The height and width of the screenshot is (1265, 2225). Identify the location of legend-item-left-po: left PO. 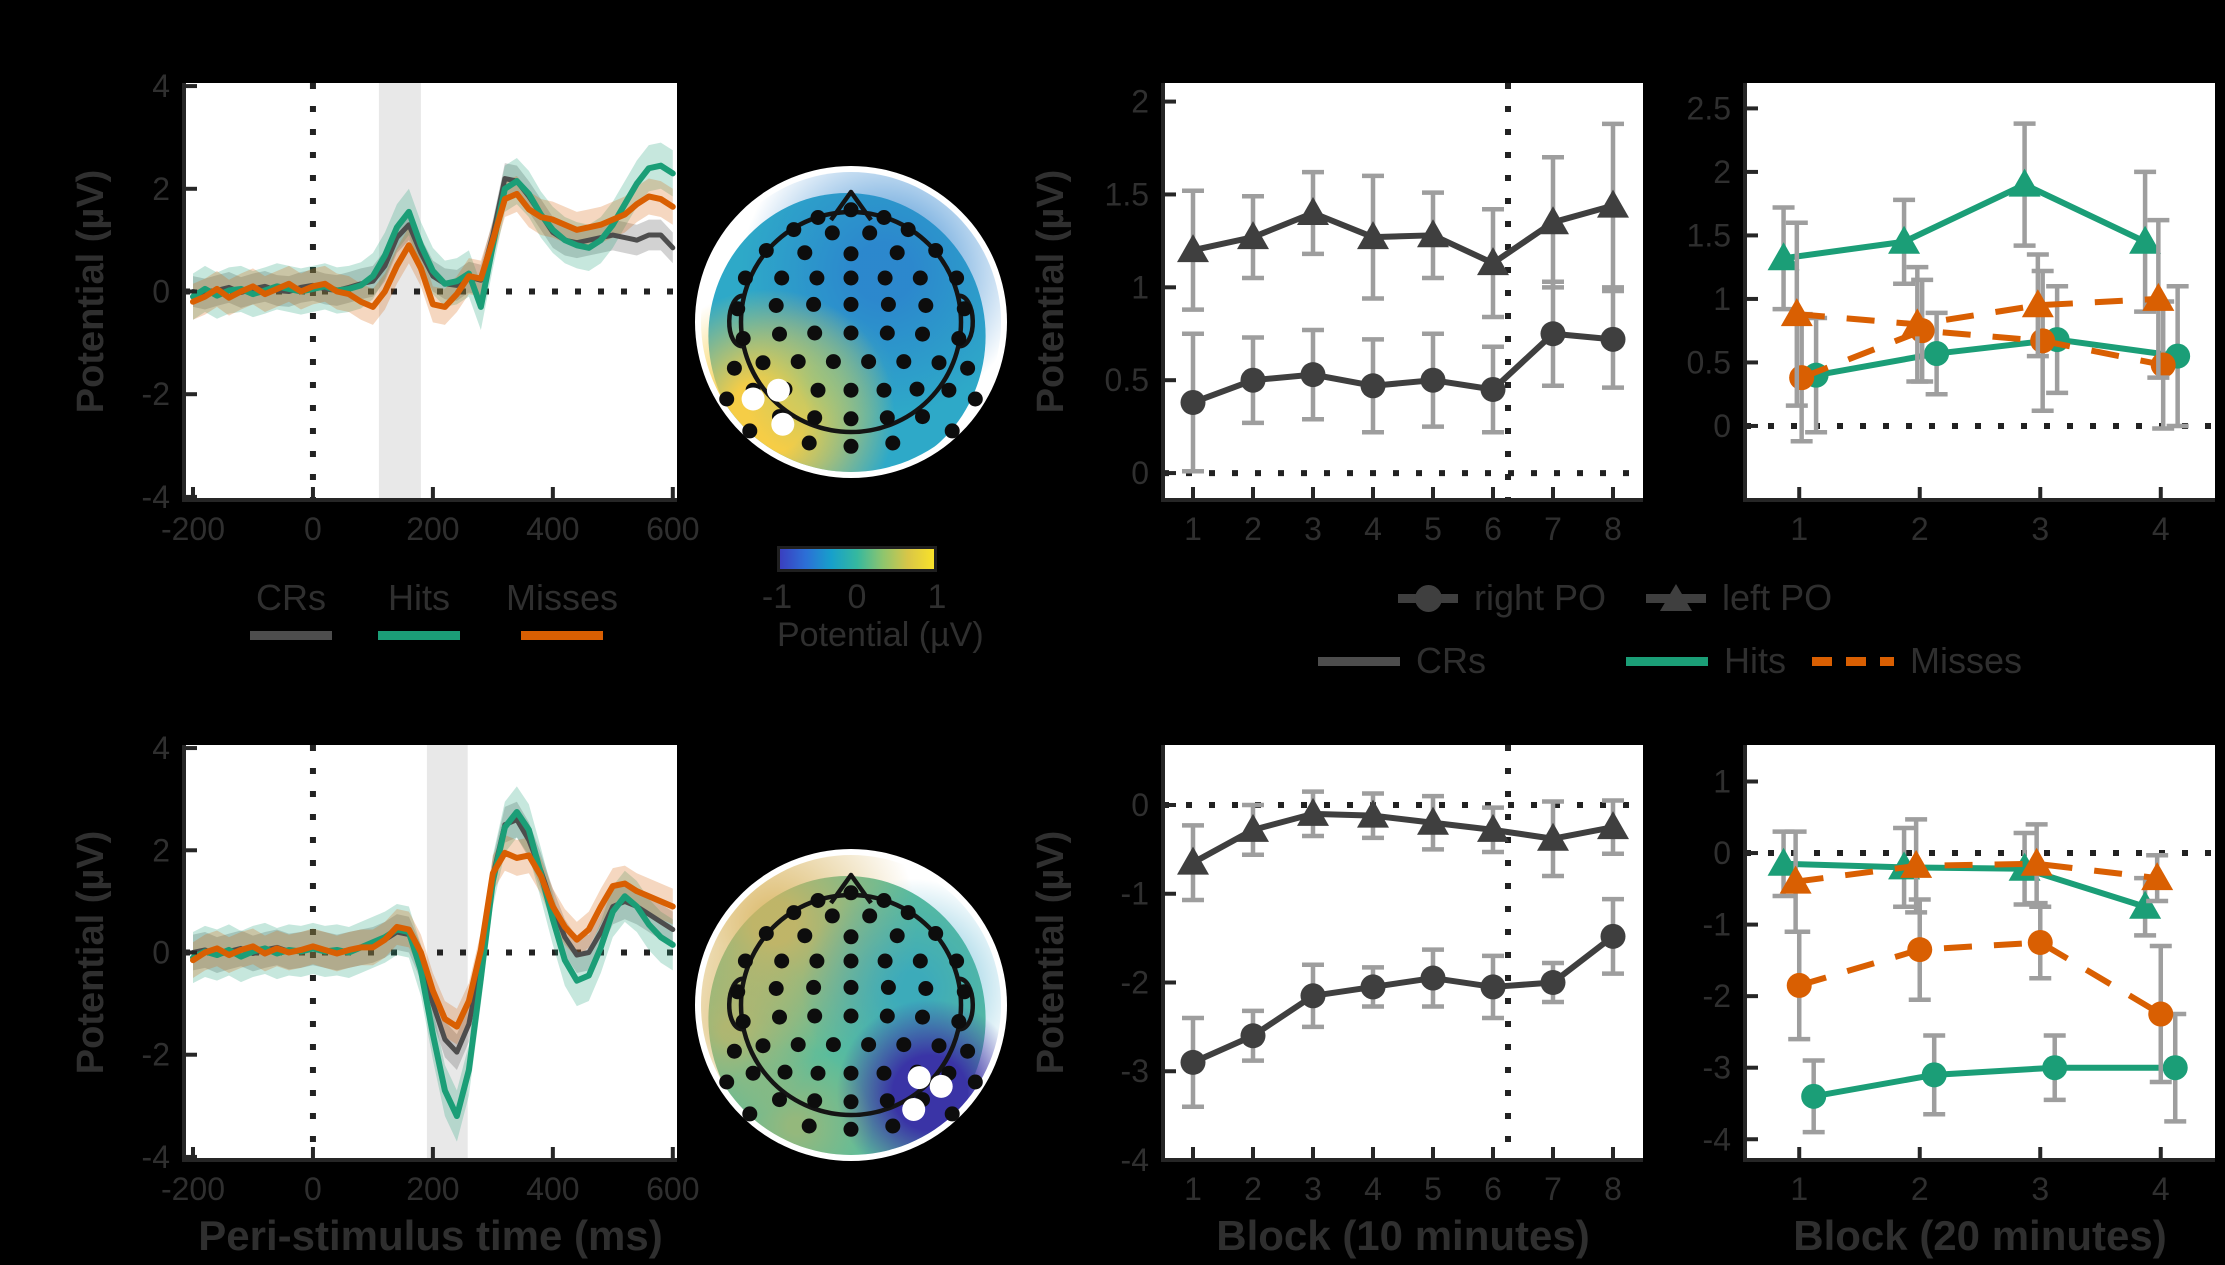
(1739, 598).